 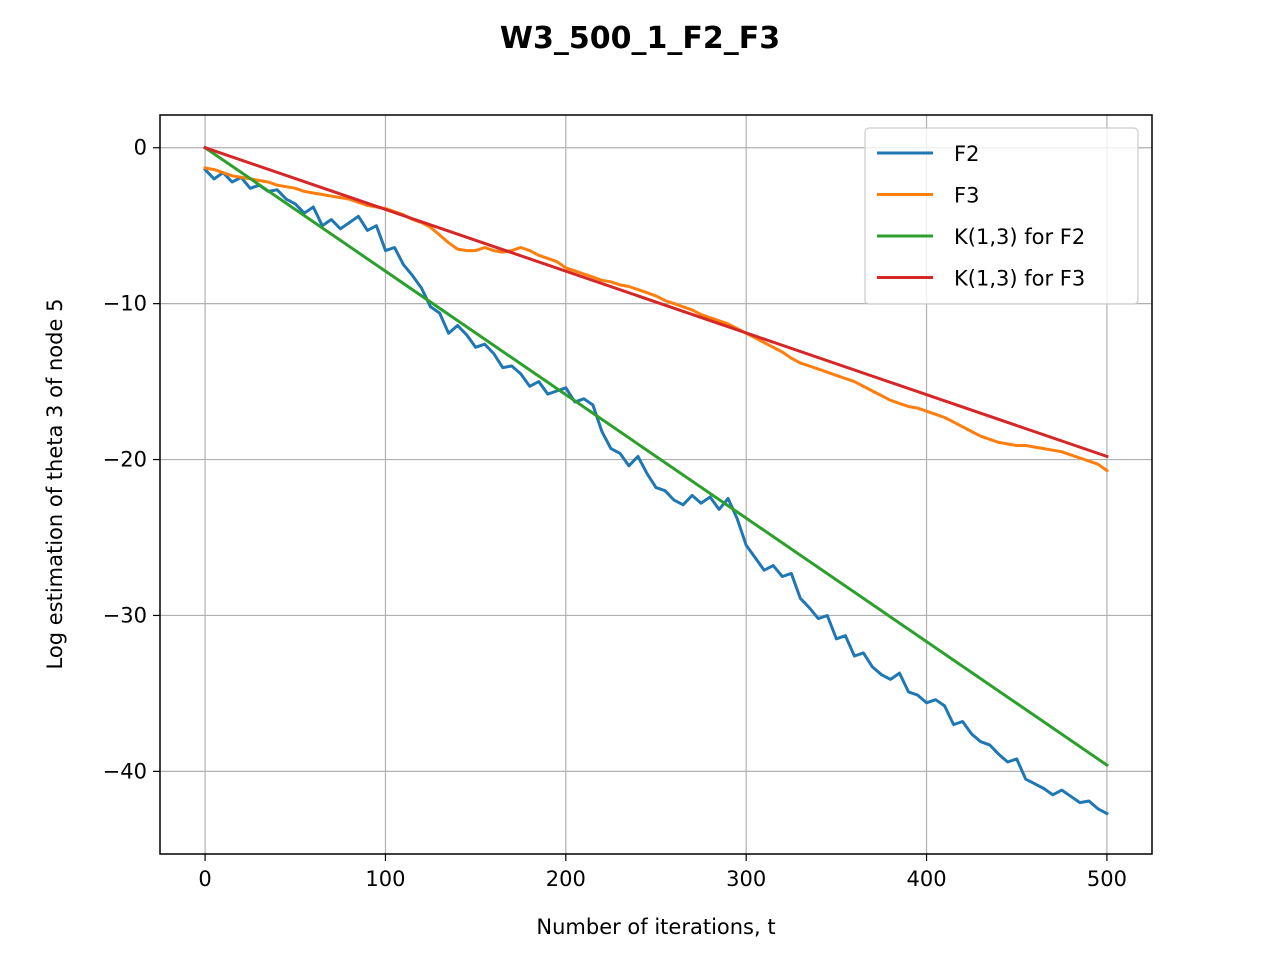 I want to click on x-tick-label: 400, so click(x=926, y=879).